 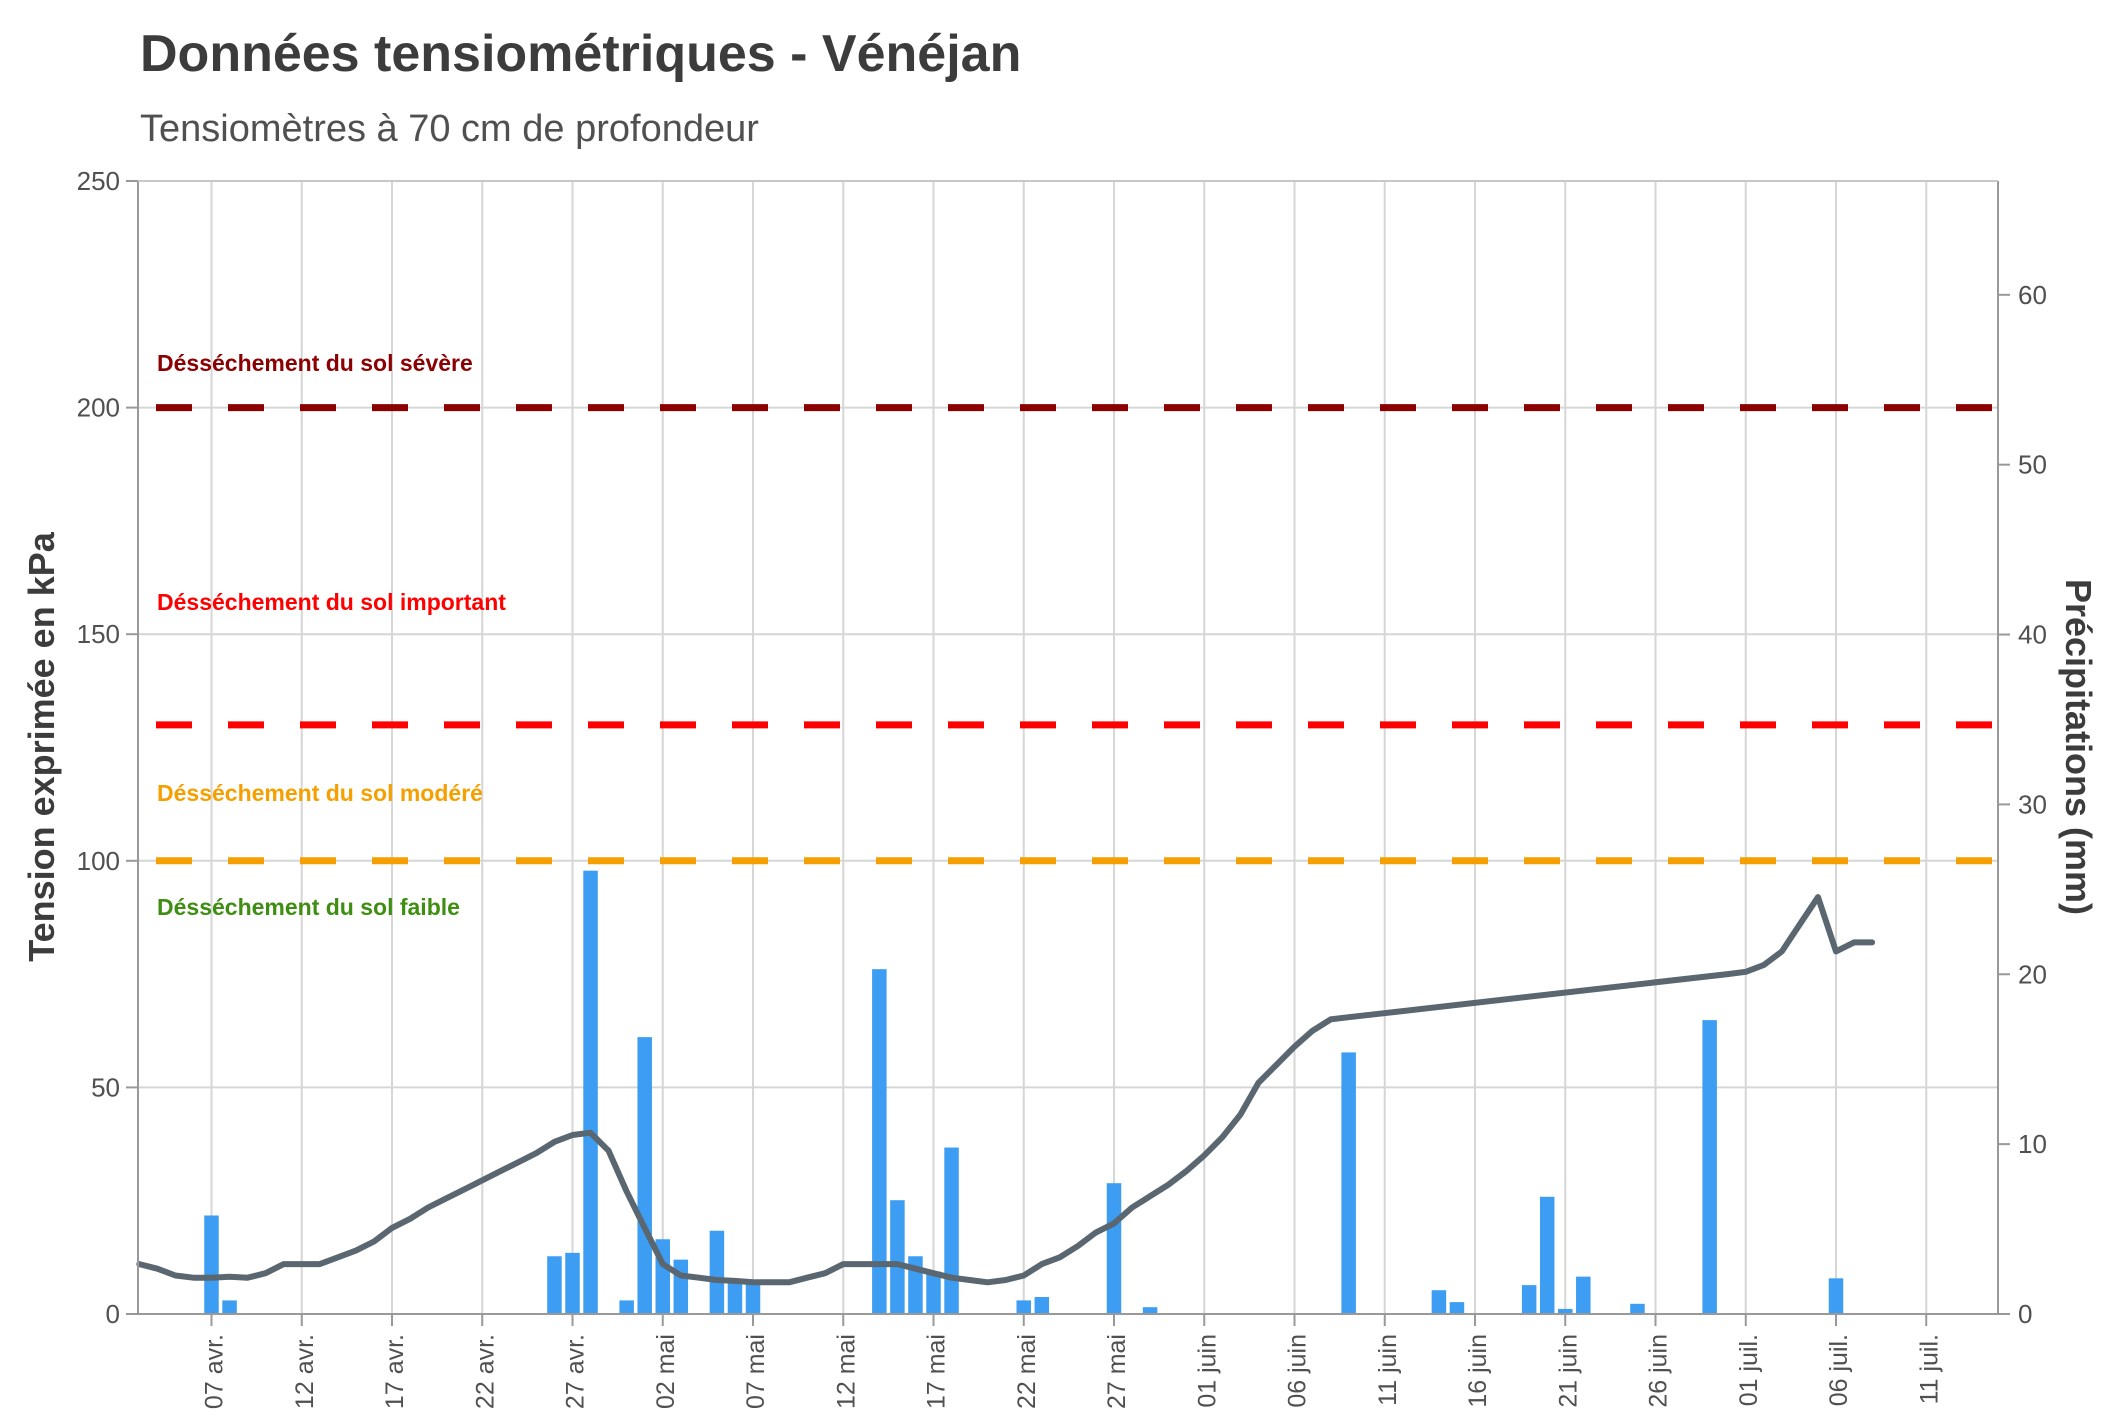 What do you see at coordinates (1839, 1370) in the screenshot?
I see `x-tick-label: 06 juil.` at bounding box center [1839, 1370].